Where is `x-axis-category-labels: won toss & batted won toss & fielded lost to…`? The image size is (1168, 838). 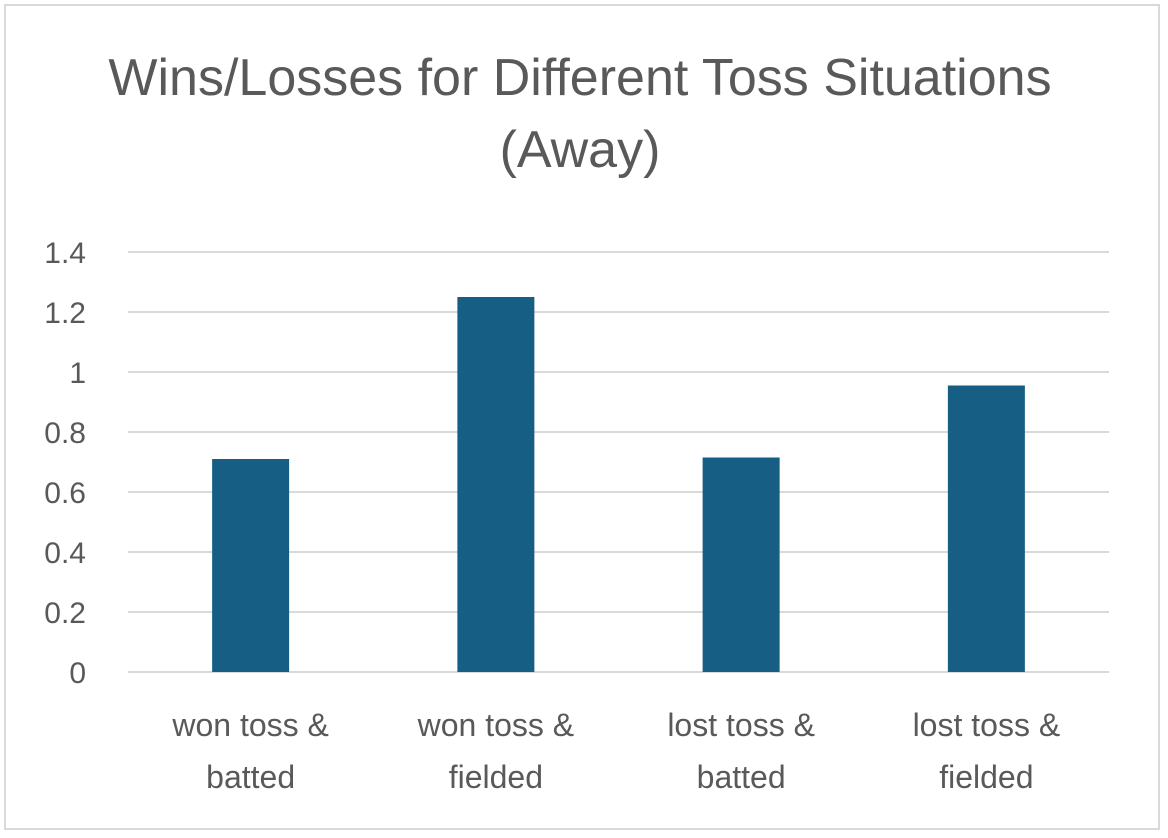
x-axis-category-labels: won toss & batted won toss & fielded lost to… is located at coordinates (615, 751).